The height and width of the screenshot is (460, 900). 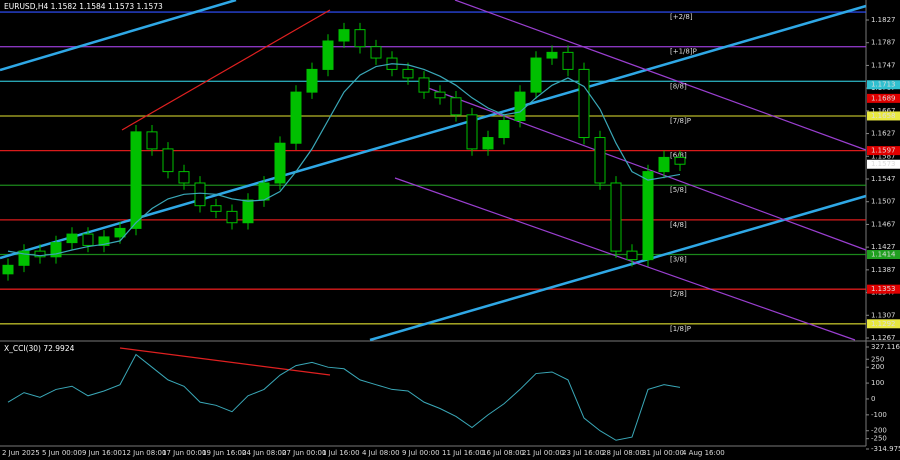 I want to click on level-label: [2/8], so click(x=678, y=294).